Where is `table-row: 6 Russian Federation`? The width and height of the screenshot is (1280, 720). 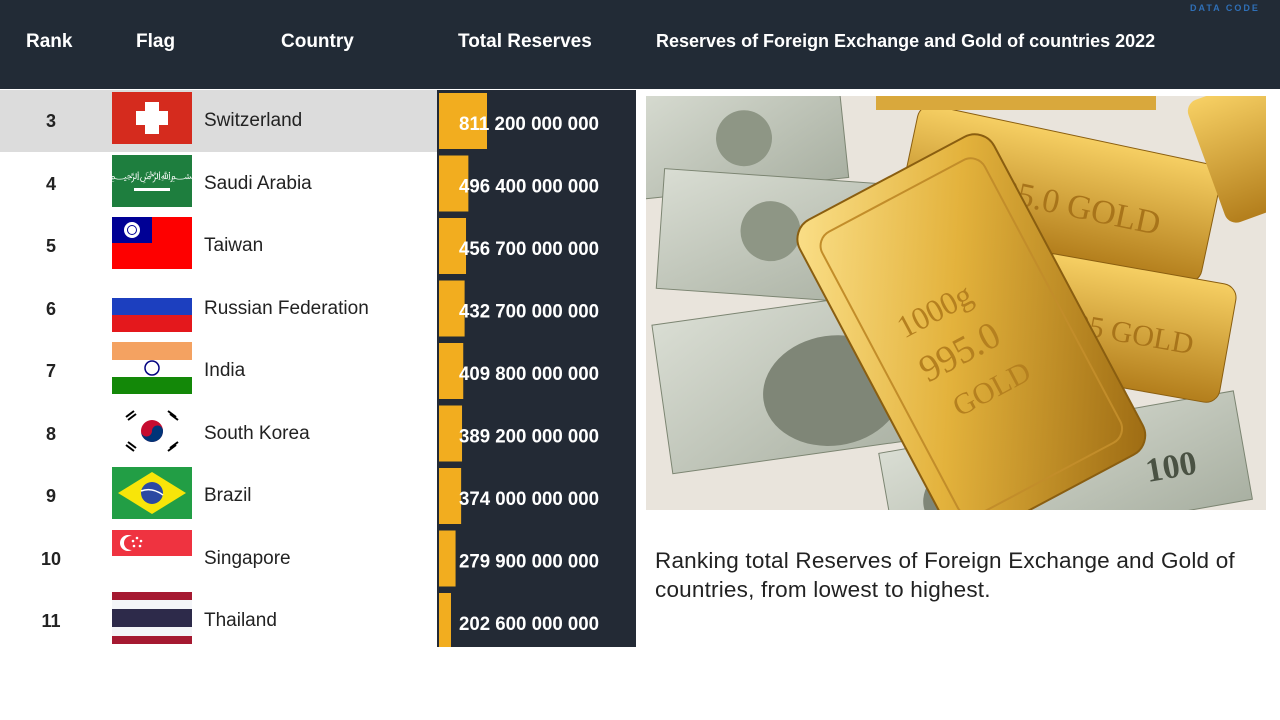 table-row: 6 Russian Federation is located at coordinates (218, 309).